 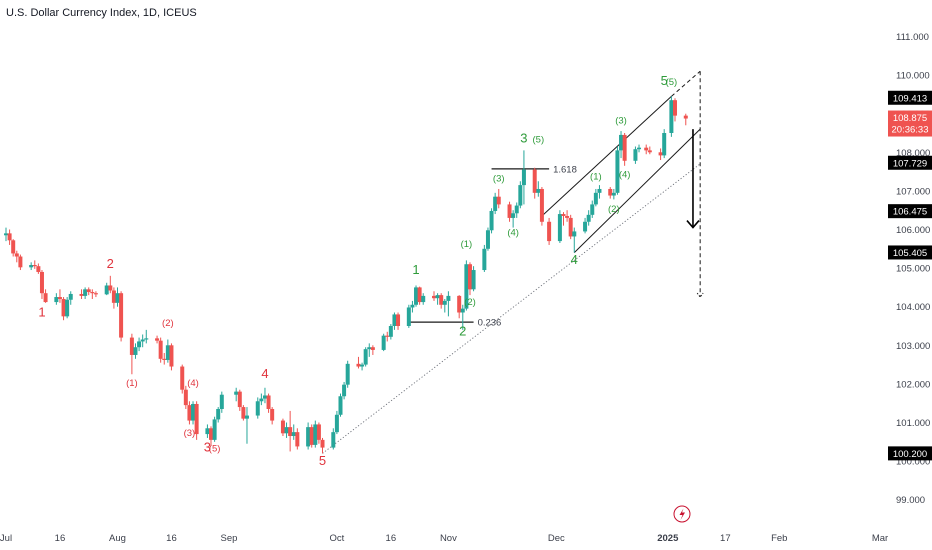 I want to click on x-tick-label: Mar, so click(x=880, y=538).